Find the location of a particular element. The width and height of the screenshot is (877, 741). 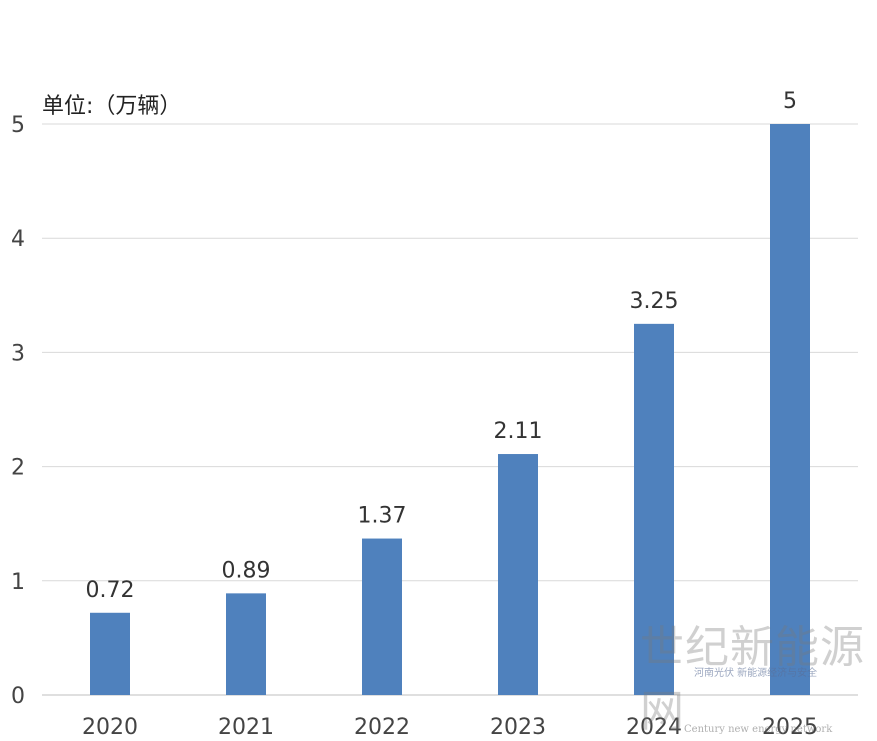

x-axis-ticks: 2020 2021 2022 2023 2024 2025 is located at coordinates (450, 727).